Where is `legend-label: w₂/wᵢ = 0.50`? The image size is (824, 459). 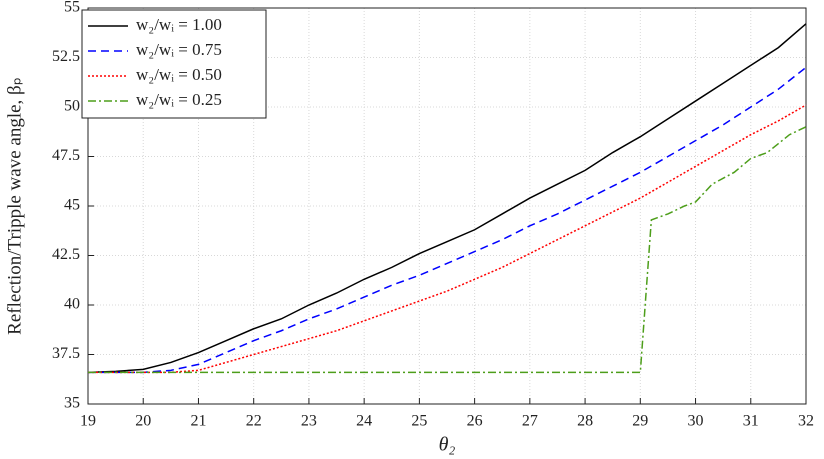
legend-label: w₂/wᵢ = 0.50 is located at coordinates (179, 74).